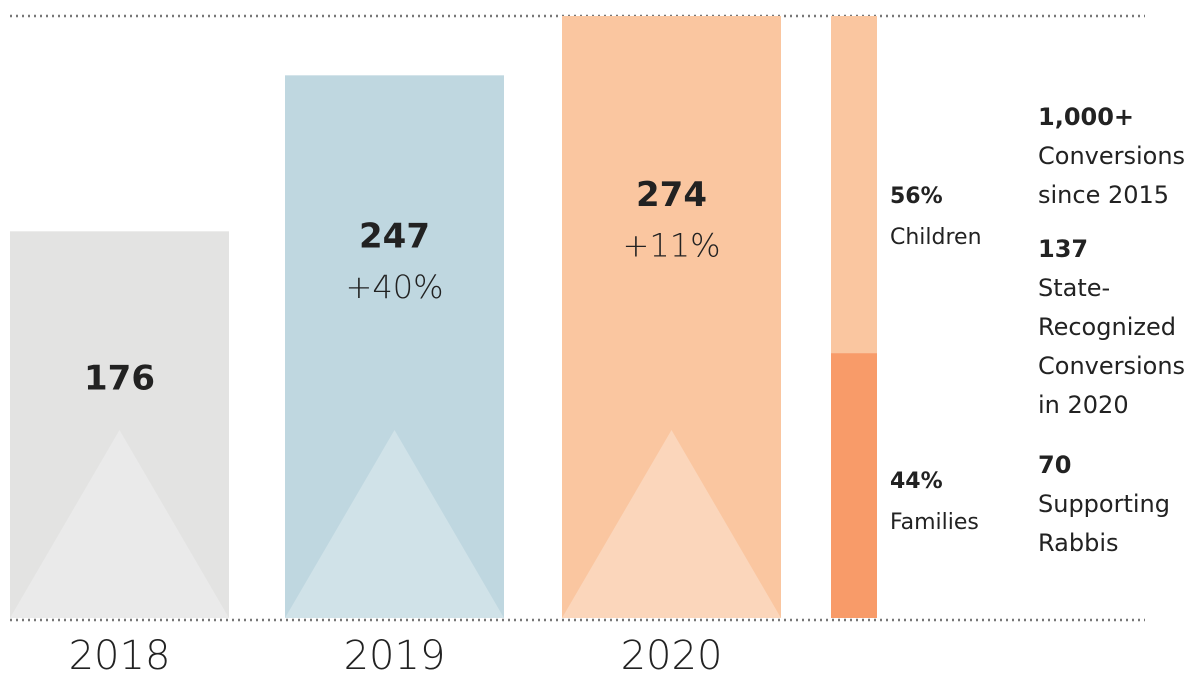 The image size is (1200, 677). I want to click on stat-label: State-Recognized Conversions in 2020, so click(1112, 346).